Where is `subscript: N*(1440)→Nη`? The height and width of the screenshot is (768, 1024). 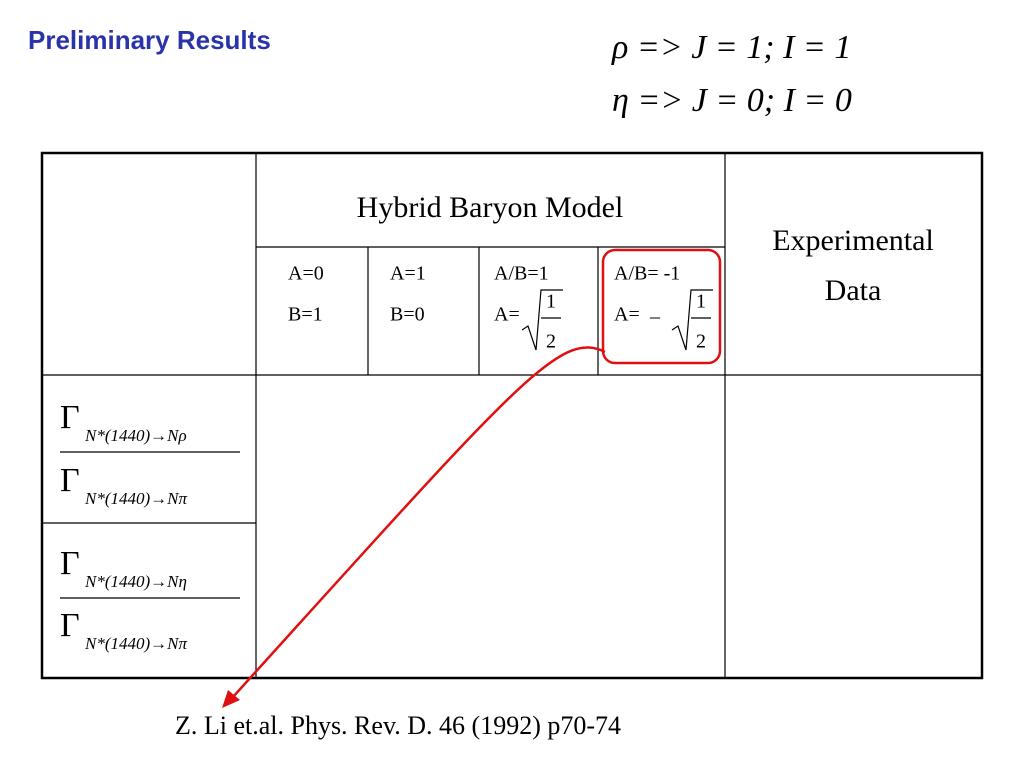 subscript: N*(1440)→Nη is located at coordinates (135, 581).